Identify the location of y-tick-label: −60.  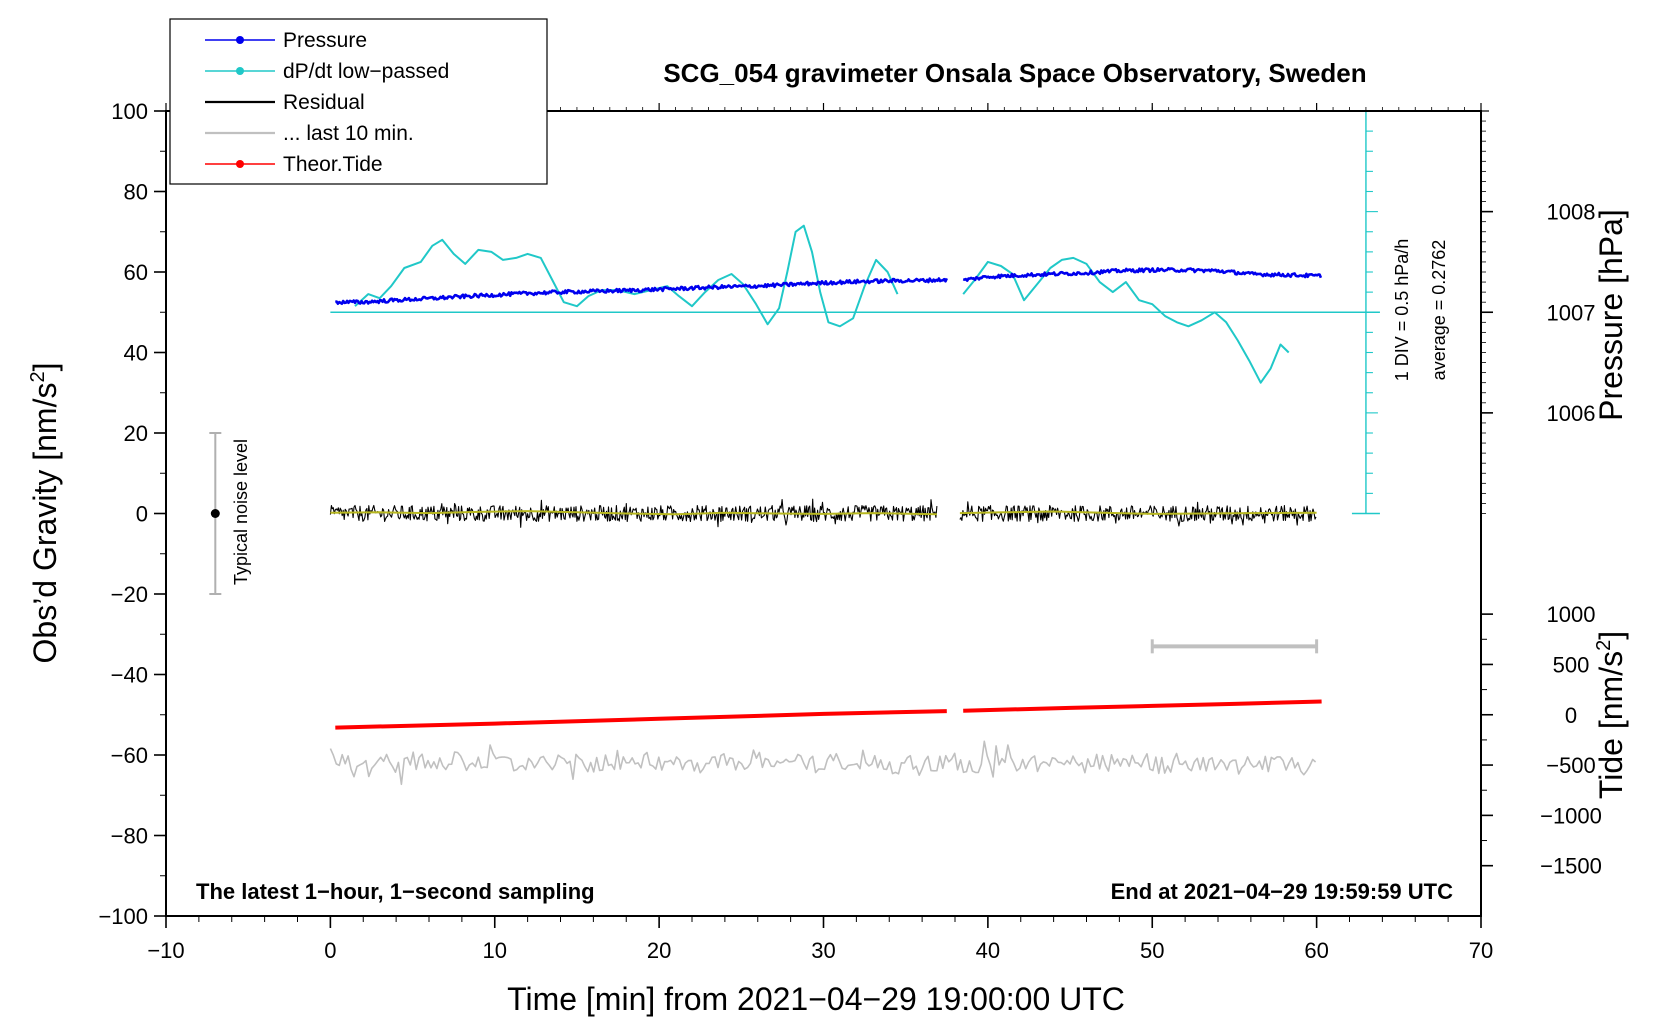
(129, 755).